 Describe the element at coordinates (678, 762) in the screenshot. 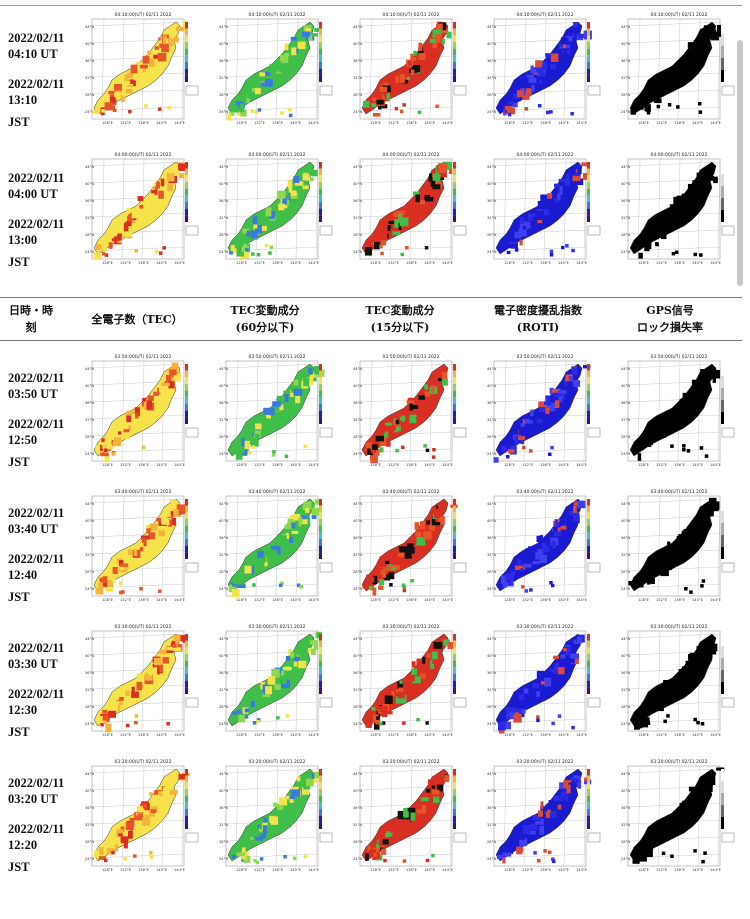

I see `map-title: 03:20:00(UT) 02/11 2022` at that location.